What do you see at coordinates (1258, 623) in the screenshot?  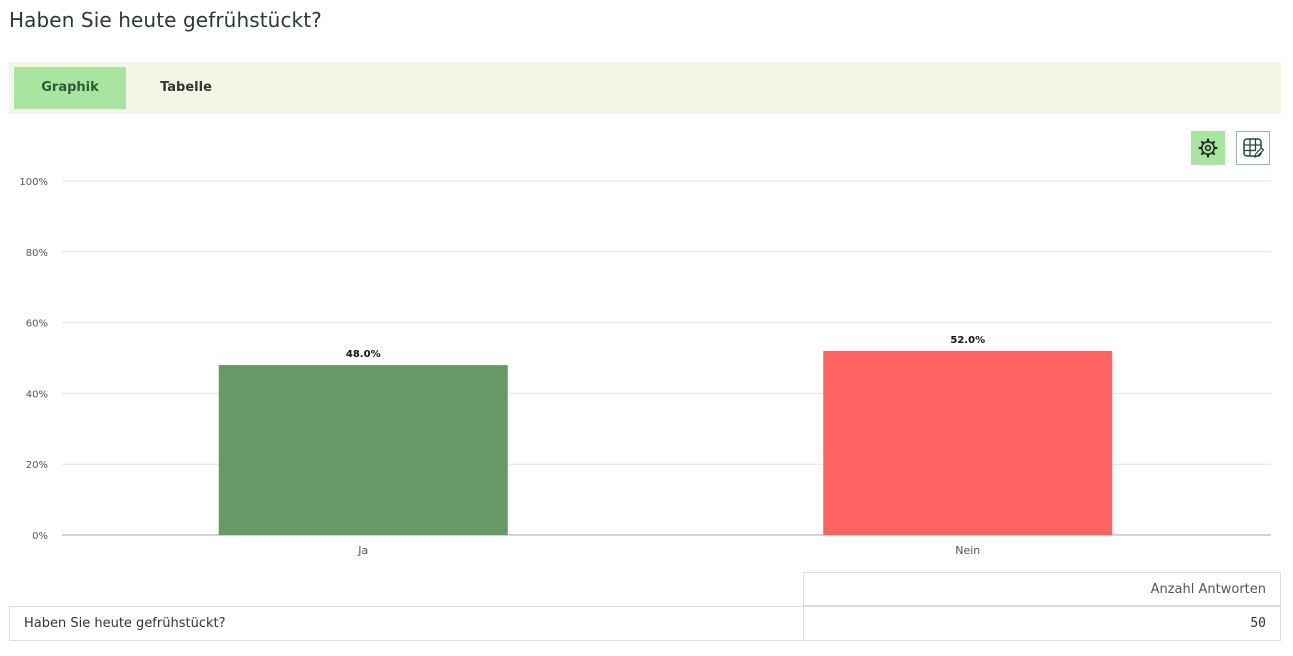 I see `summary-count: 50` at bounding box center [1258, 623].